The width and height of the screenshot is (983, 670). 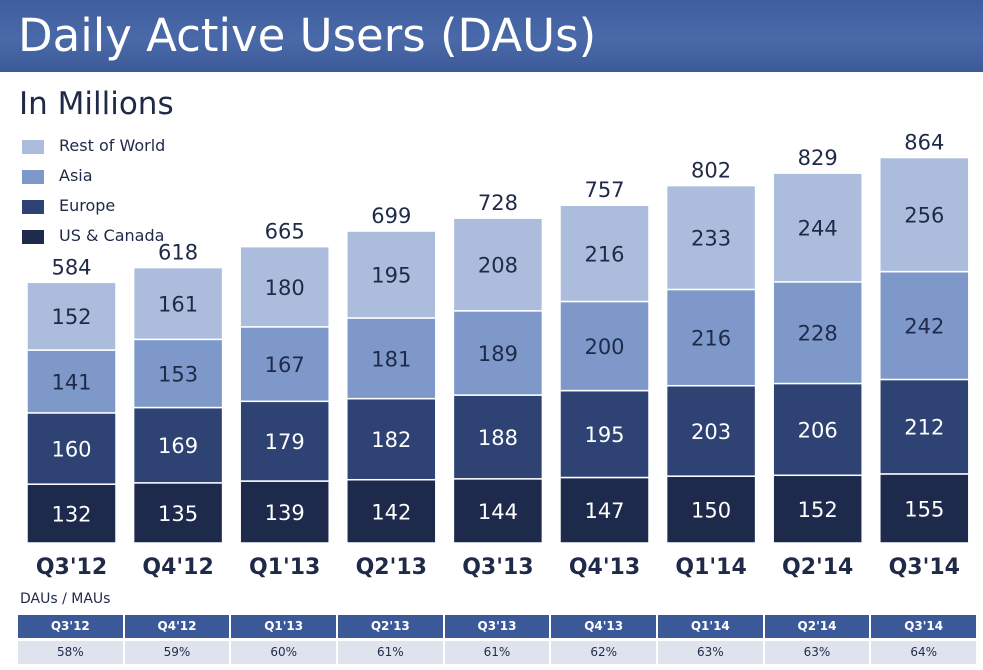 What do you see at coordinates (818, 430) in the screenshot?
I see `data-label: 206` at bounding box center [818, 430].